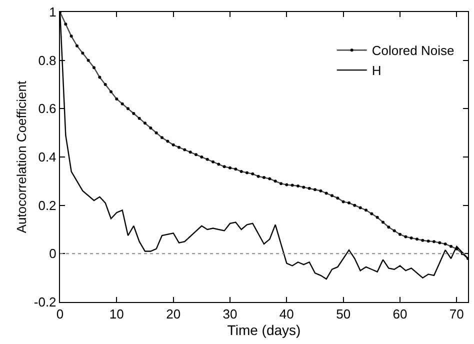  What do you see at coordinates (343, 314) in the screenshot?
I see `x-tick-label: 50` at bounding box center [343, 314].